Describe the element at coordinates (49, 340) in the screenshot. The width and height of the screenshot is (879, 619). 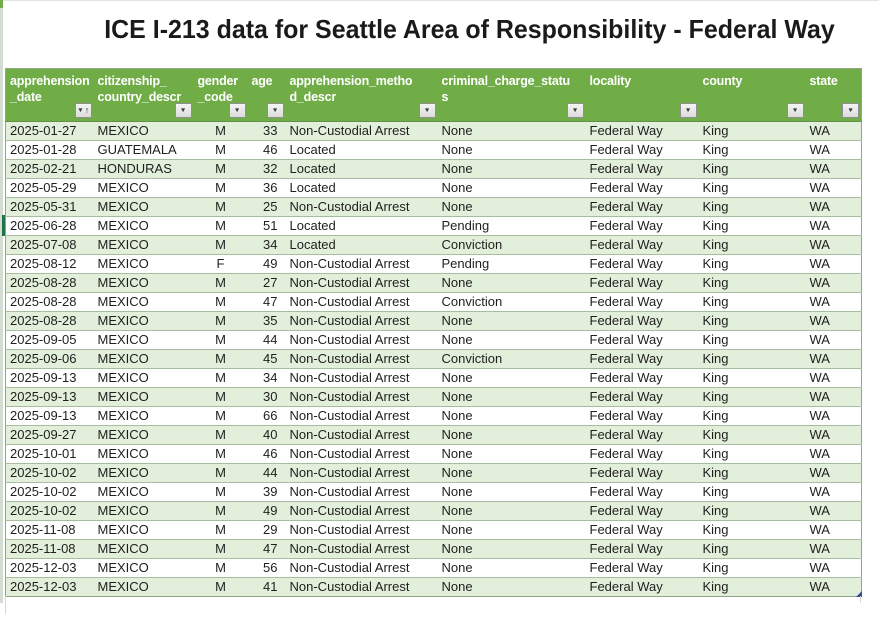
I see `cell-apprehension_date: 2025-09-05` at that location.